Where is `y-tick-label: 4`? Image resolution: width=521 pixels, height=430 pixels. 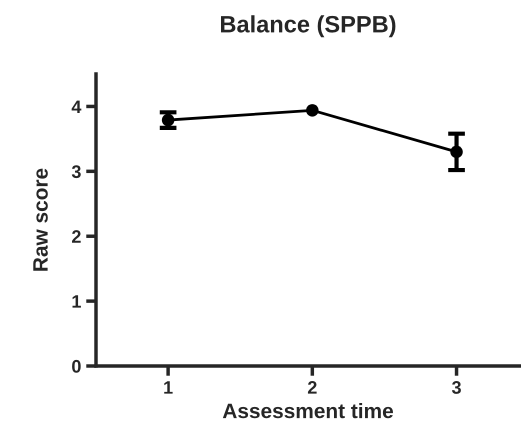
y-tick-label: 4 is located at coordinates (77, 106).